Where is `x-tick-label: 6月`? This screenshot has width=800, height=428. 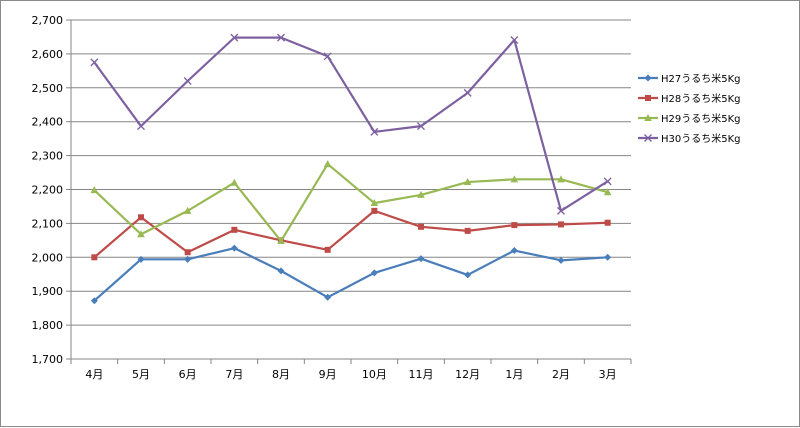
x-tick-label: 6月 is located at coordinates (188, 374).